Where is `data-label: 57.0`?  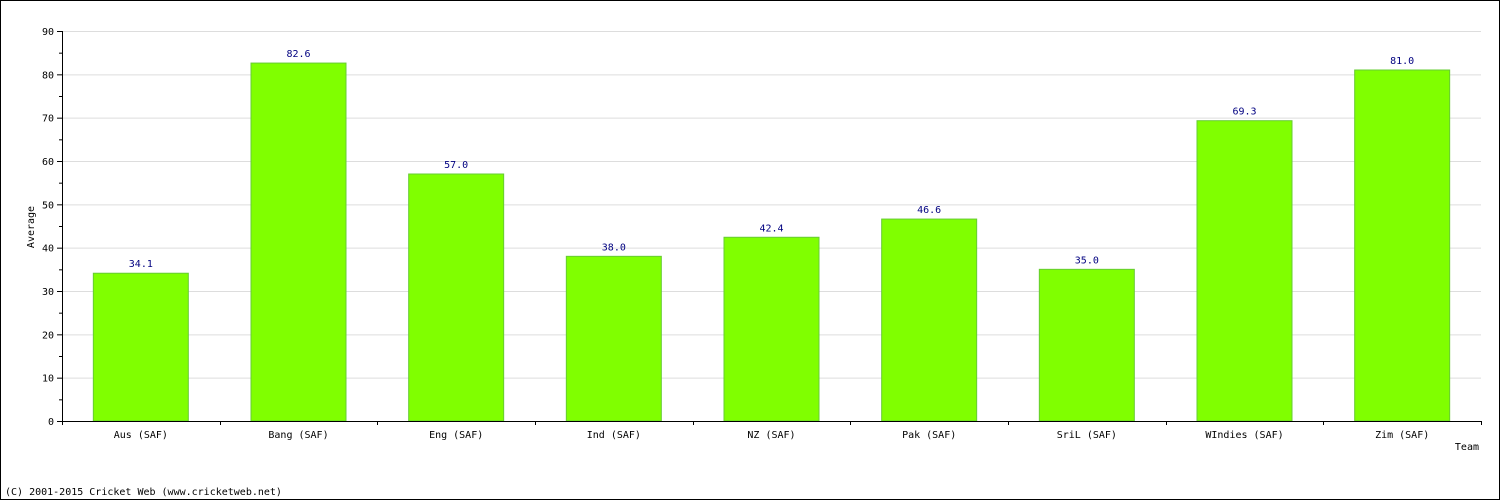
data-label: 57.0 is located at coordinates (456, 165).